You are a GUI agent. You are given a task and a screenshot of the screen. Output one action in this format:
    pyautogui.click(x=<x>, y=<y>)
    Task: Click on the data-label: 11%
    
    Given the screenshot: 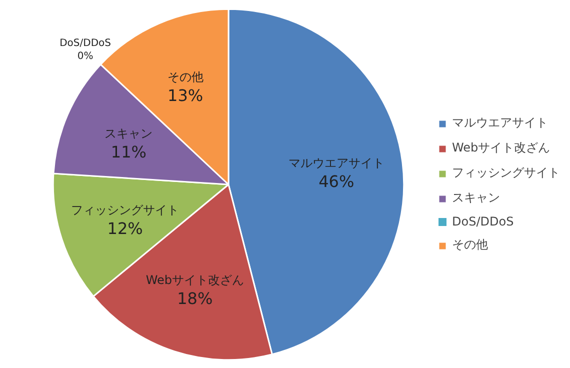 What is the action you would take?
    pyautogui.click(x=128, y=152)
    